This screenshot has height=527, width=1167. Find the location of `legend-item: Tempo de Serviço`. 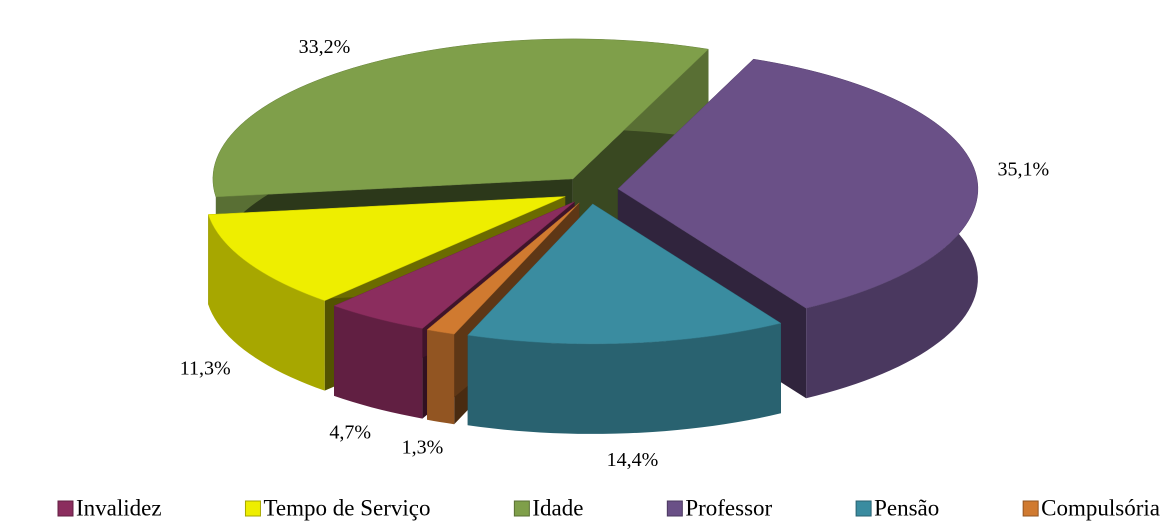

legend-item: Tempo de Serviço is located at coordinates (337, 507).